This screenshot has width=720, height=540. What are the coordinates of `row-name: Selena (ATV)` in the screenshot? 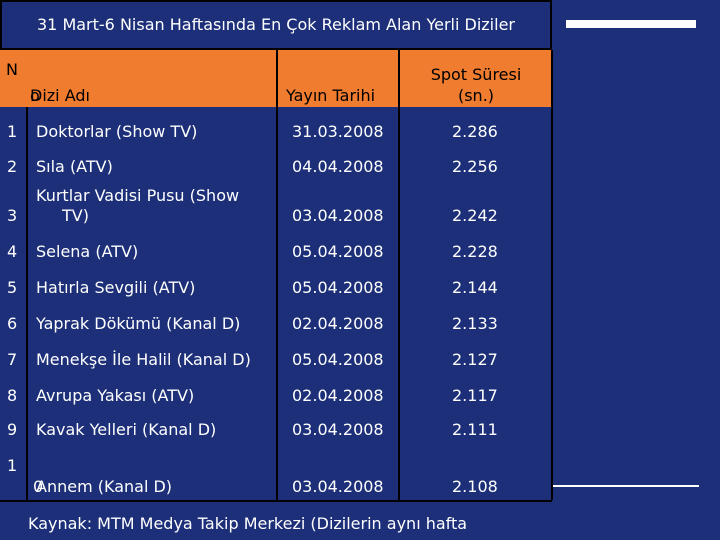 It's located at (87, 251).